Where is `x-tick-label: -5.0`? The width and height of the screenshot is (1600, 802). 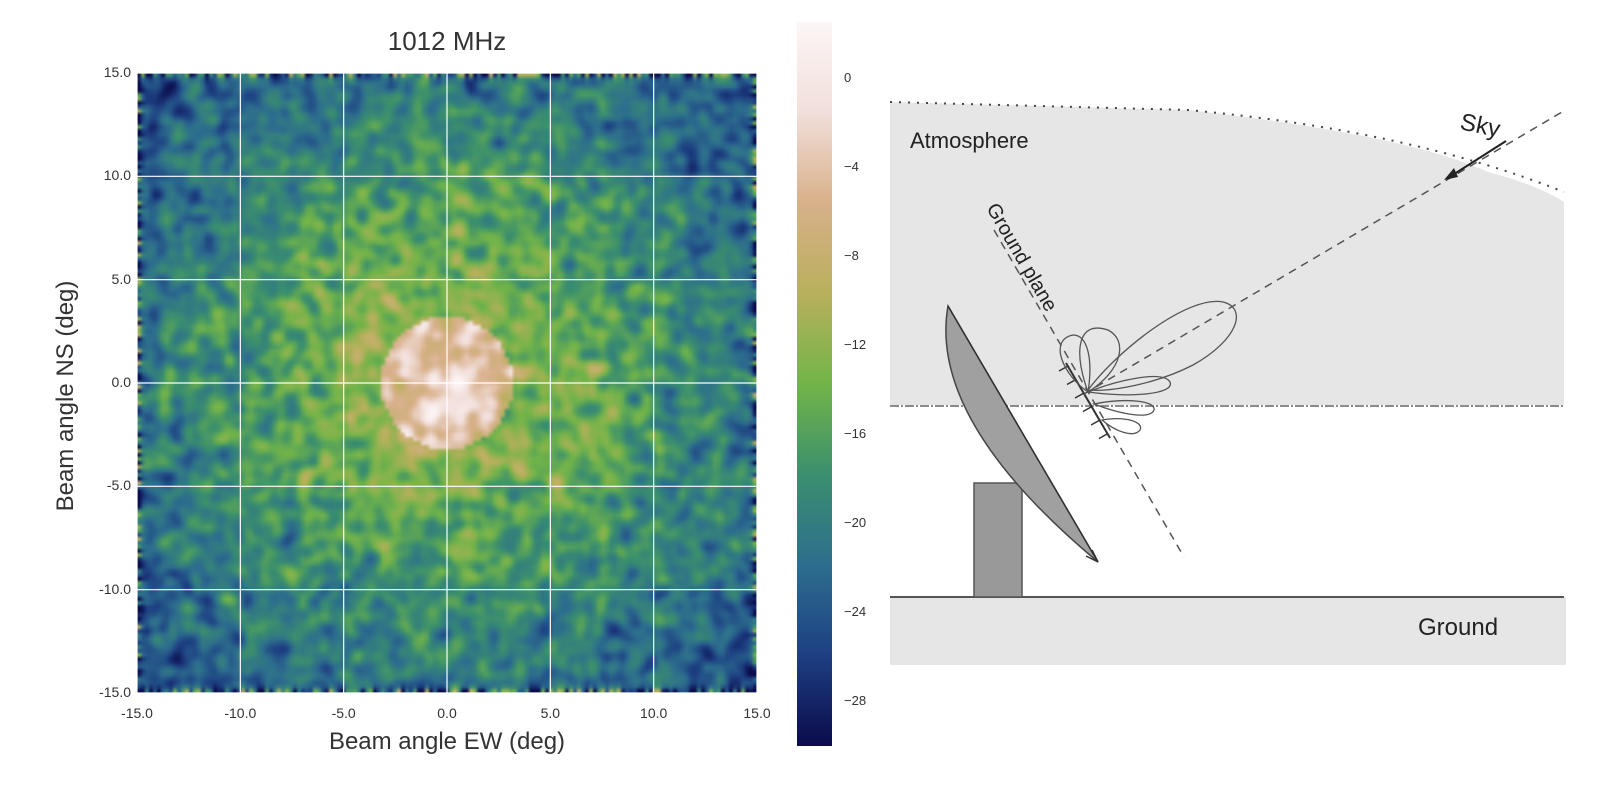 x-tick-label: -5.0 is located at coordinates (343, 713).